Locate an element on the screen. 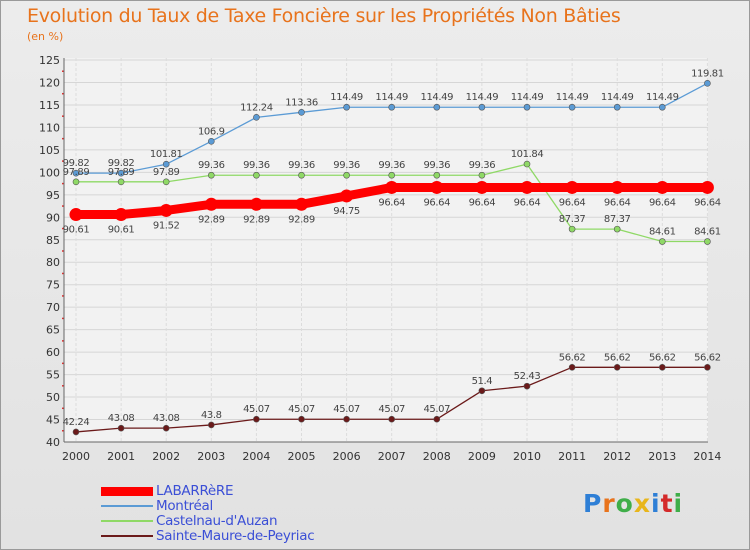 Image resolution: width=750 pixels, height=550 pixels. x-tick-label: 2007 is located at coordinates (392, 456).